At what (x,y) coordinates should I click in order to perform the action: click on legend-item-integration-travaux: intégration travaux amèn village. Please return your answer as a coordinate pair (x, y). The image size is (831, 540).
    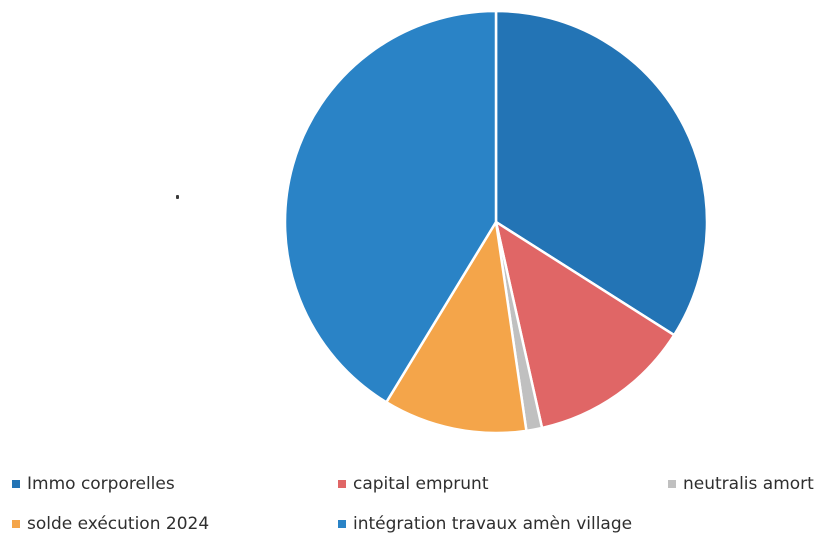
    Looking at the image, I should click on (485, 524).